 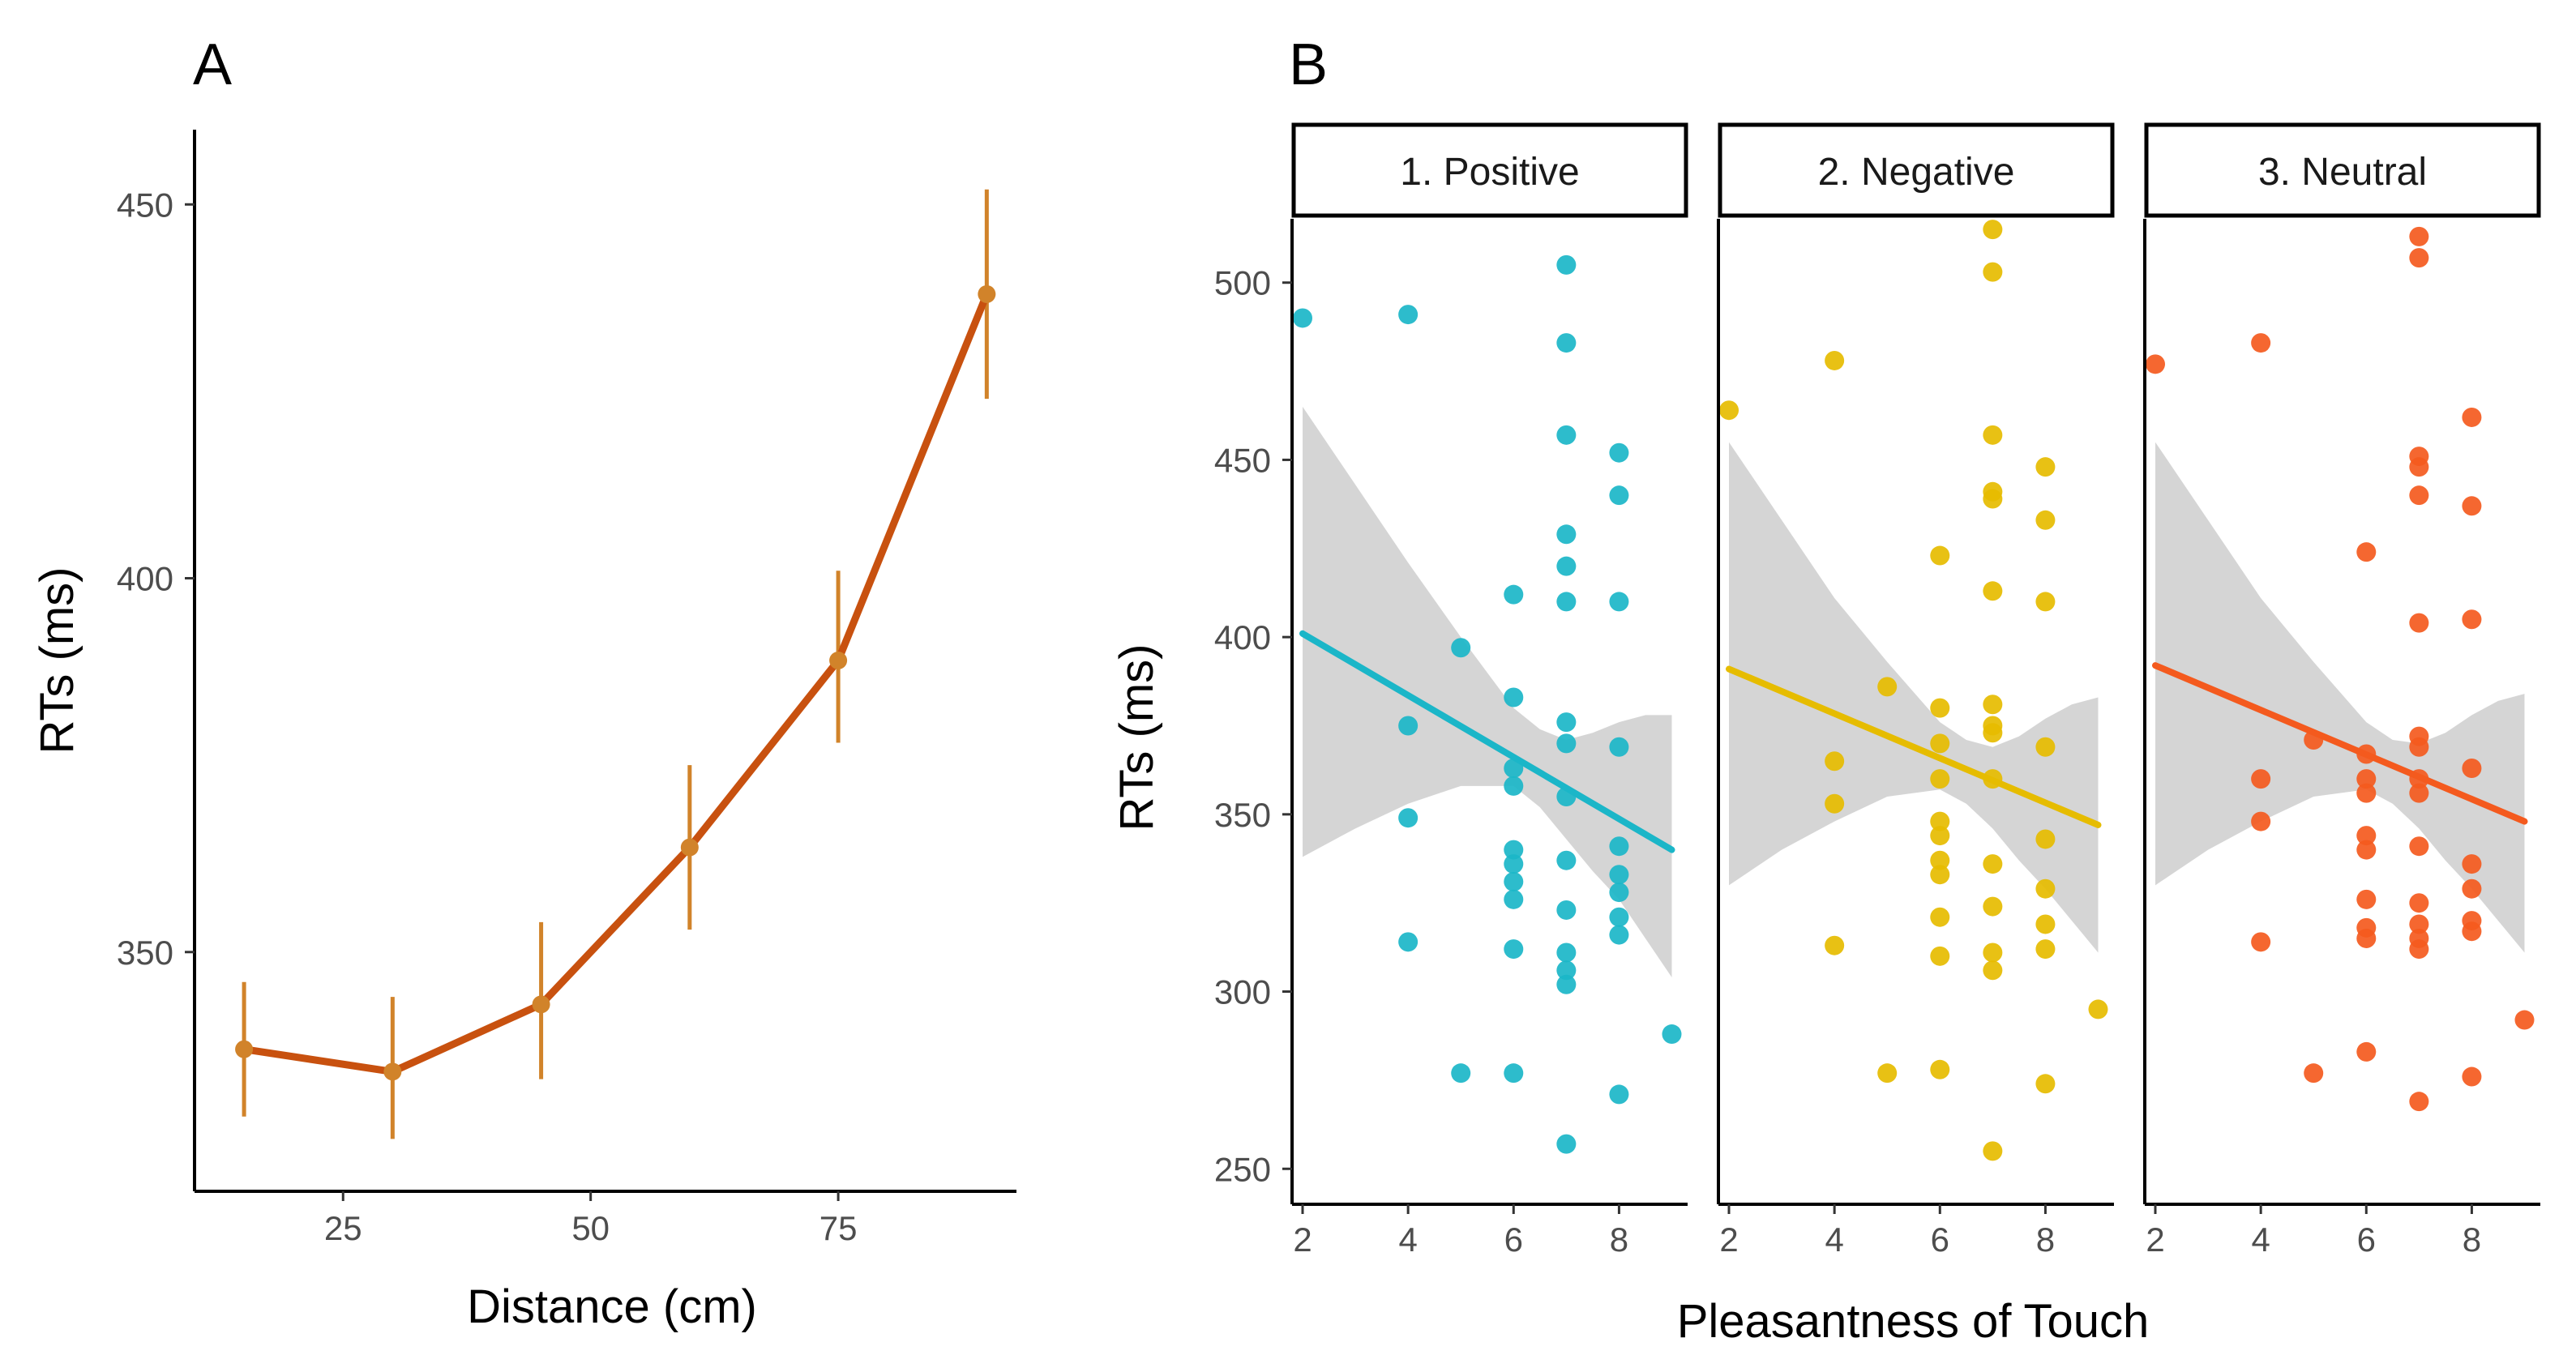 I want to click on y-tick-label: 450, so click(x=145, y=205).